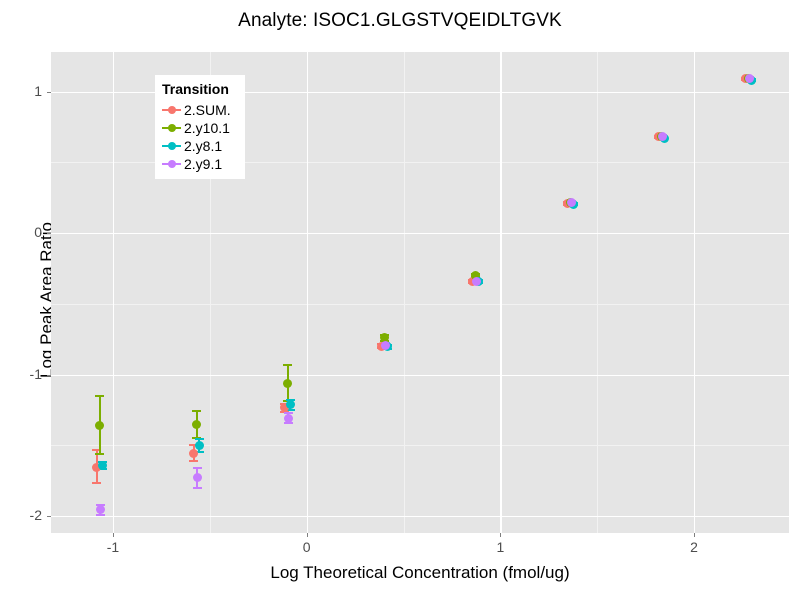 This screenshot has height=600, width=800. I want to click on legend-item: 2.y8.1, so click(200, 146).